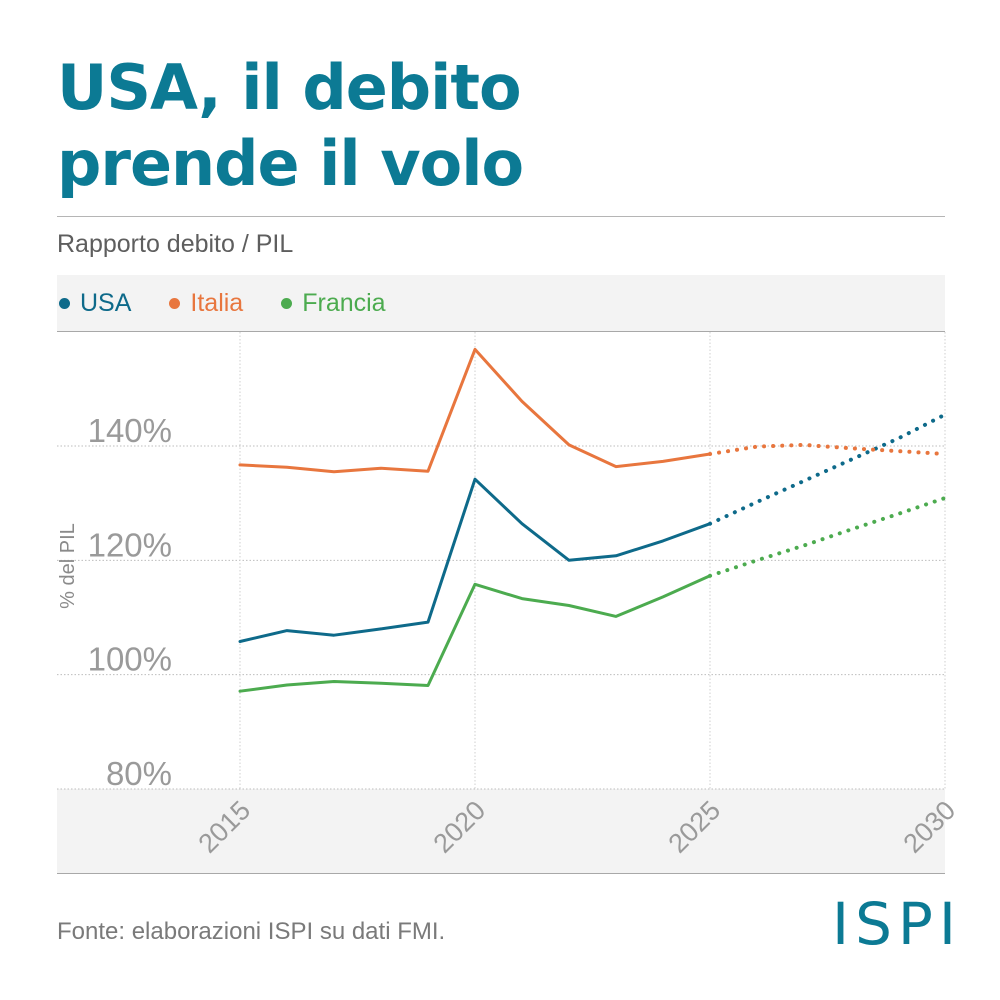 This screenshot has width=1000, height=1000. I want to click on legend-marker-usa, so click(64, 303).